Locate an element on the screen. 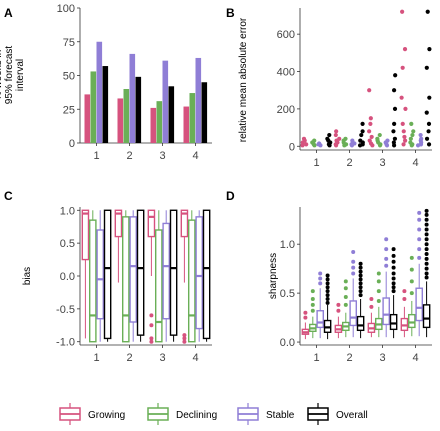 This screenshot has height=431, width=440. legend-label-overall: Overall is located at coordinates (352, 415).